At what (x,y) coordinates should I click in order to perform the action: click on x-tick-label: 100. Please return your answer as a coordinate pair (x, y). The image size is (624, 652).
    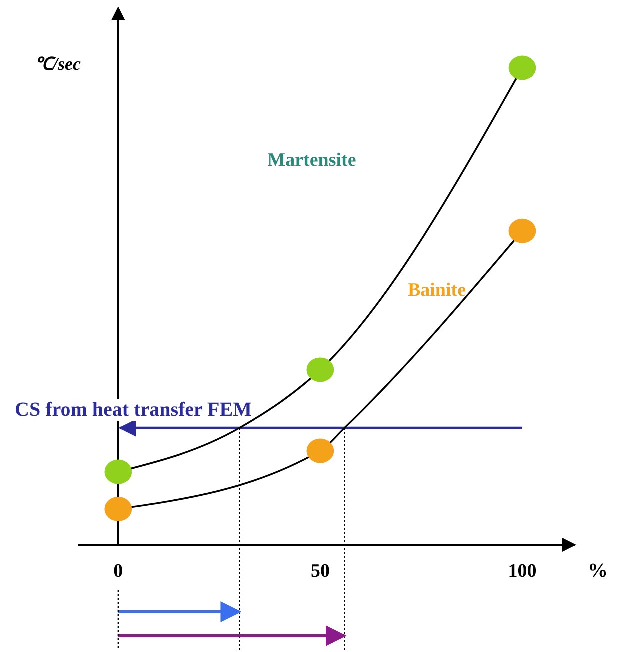
    Looking at the image, I should click on (522, 571).